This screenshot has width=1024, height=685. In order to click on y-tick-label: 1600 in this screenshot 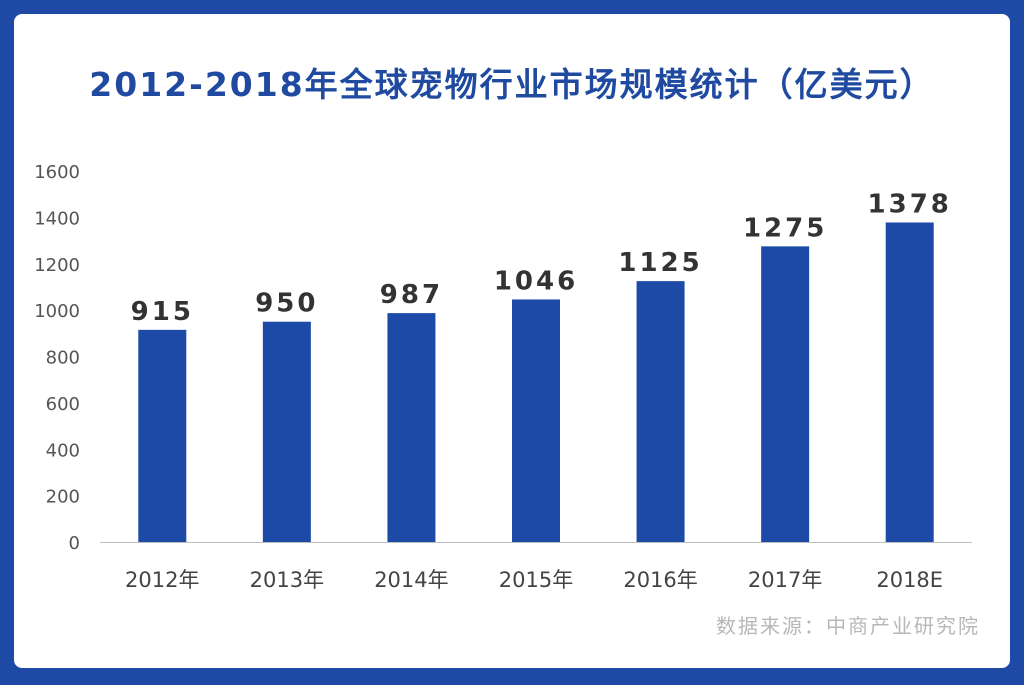, I will do `click(57, 172)`.